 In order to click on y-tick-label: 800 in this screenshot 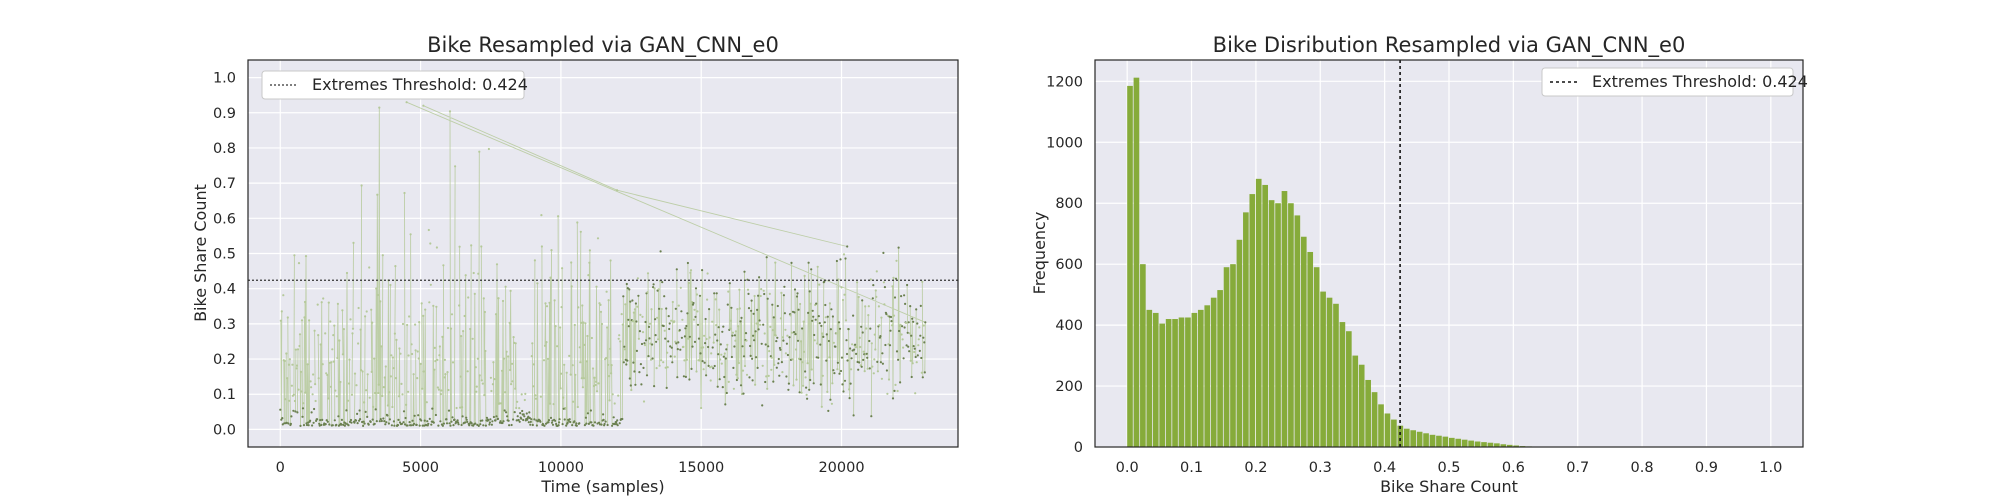, I will do `click(1069, 204)`.